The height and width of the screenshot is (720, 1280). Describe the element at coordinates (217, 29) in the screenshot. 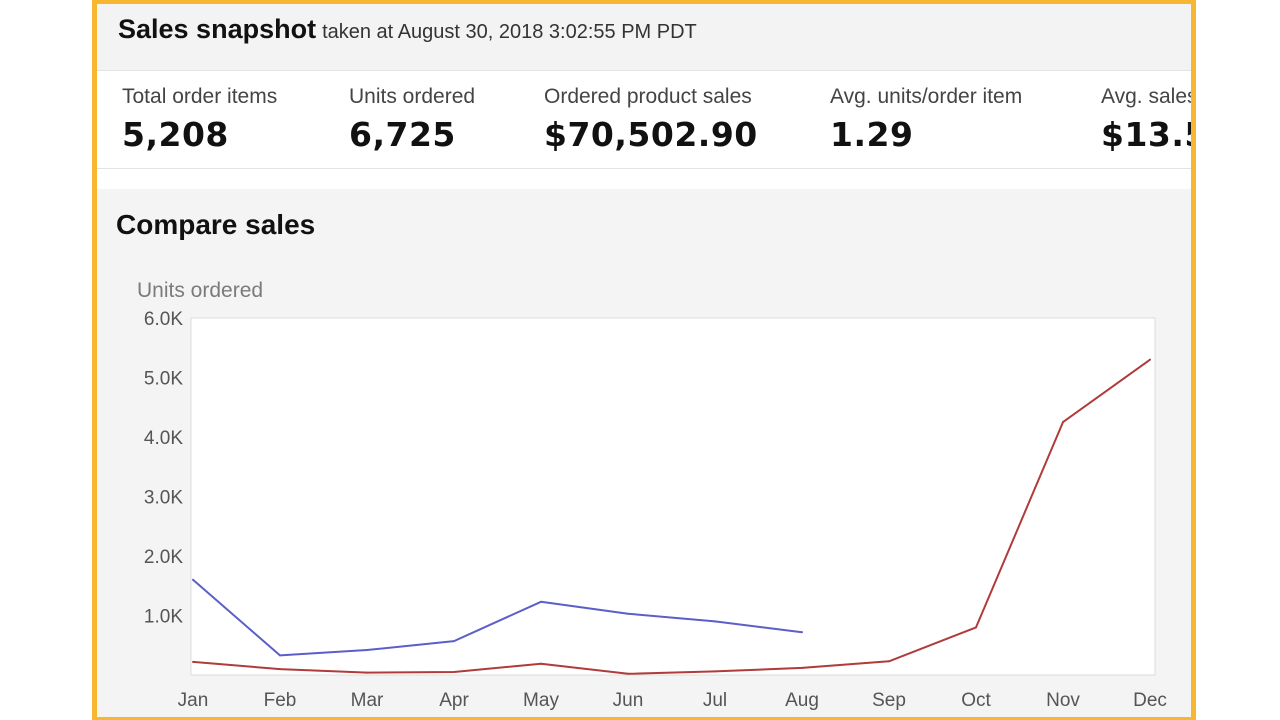

I see `snapshot-title-text: Sales snapshot` at that location.